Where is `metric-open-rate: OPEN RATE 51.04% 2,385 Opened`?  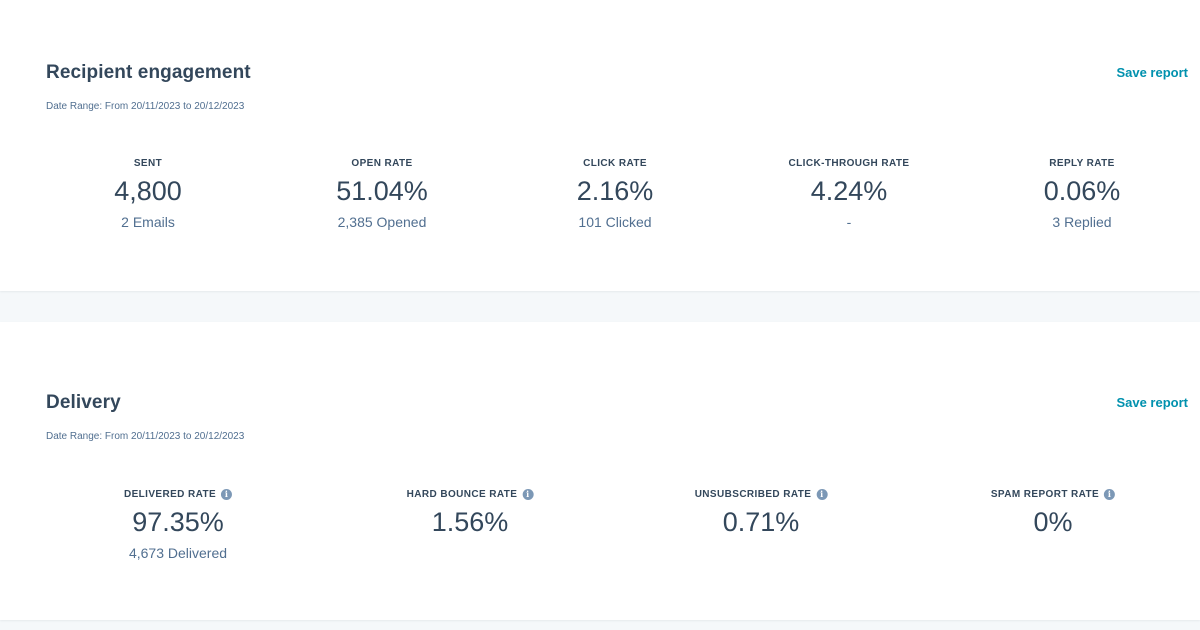 metric-open-rate: OPEN RATE 51.04% 2,385 Opened is located at coordinates (382, 193).